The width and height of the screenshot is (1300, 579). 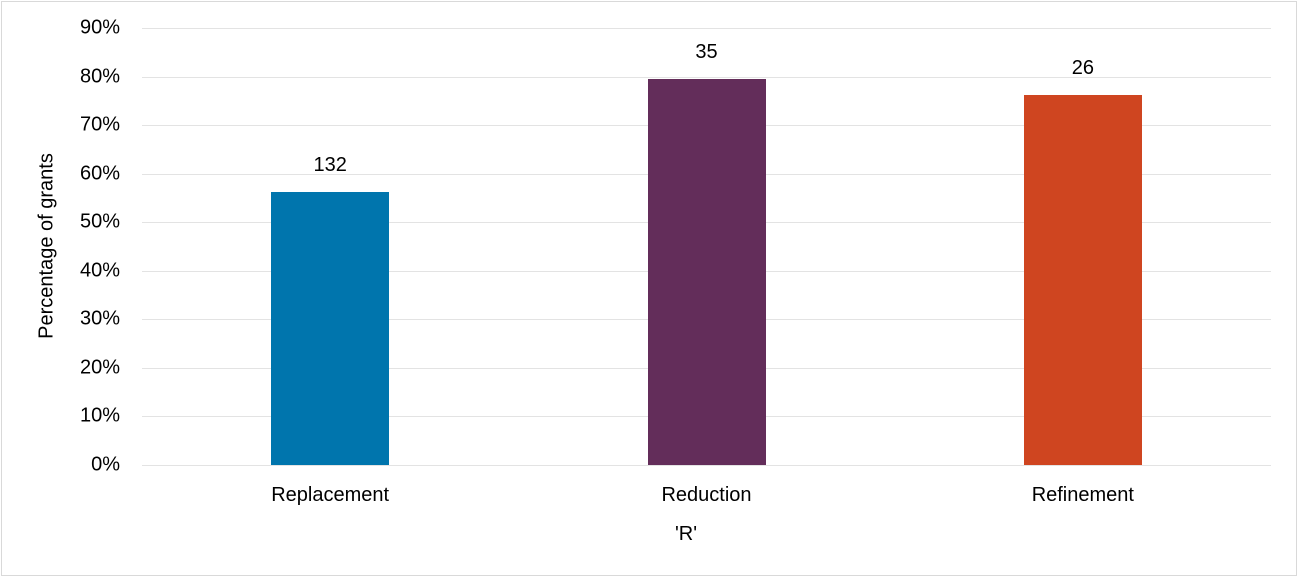 What do you see at coordinates (99, 124) in the screenshot?
I see `y-tick-label: 70%` at bounding box center [99, 124].